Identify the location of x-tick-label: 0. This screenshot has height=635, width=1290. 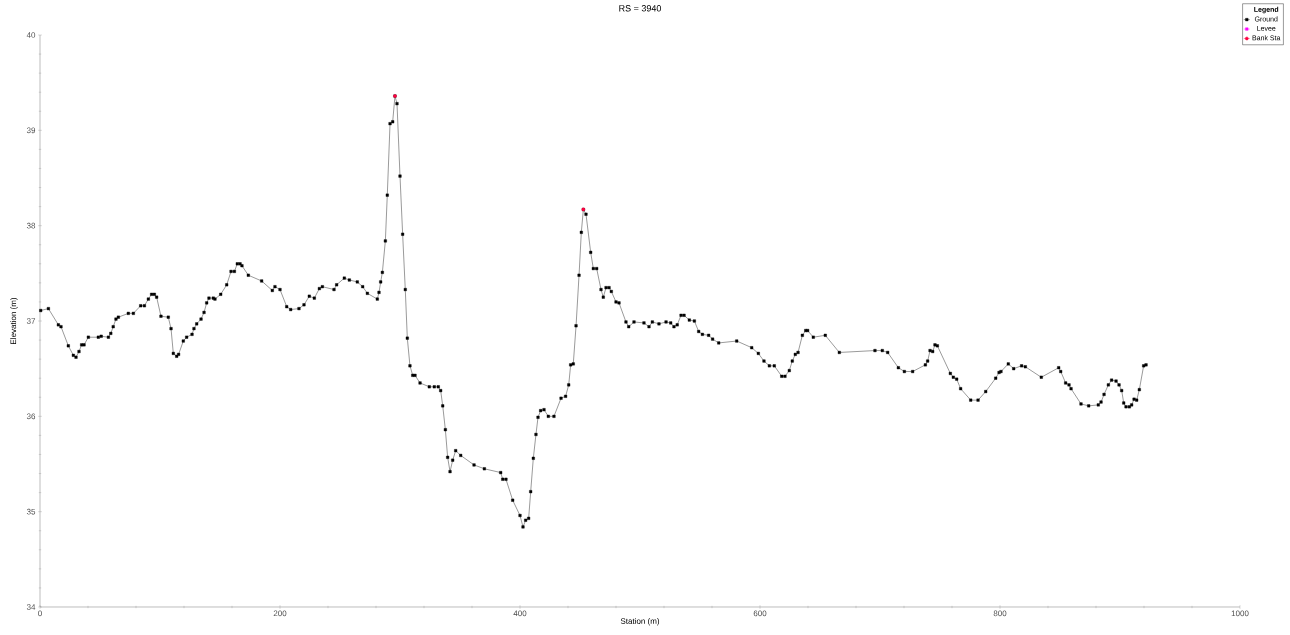
(40, 613).